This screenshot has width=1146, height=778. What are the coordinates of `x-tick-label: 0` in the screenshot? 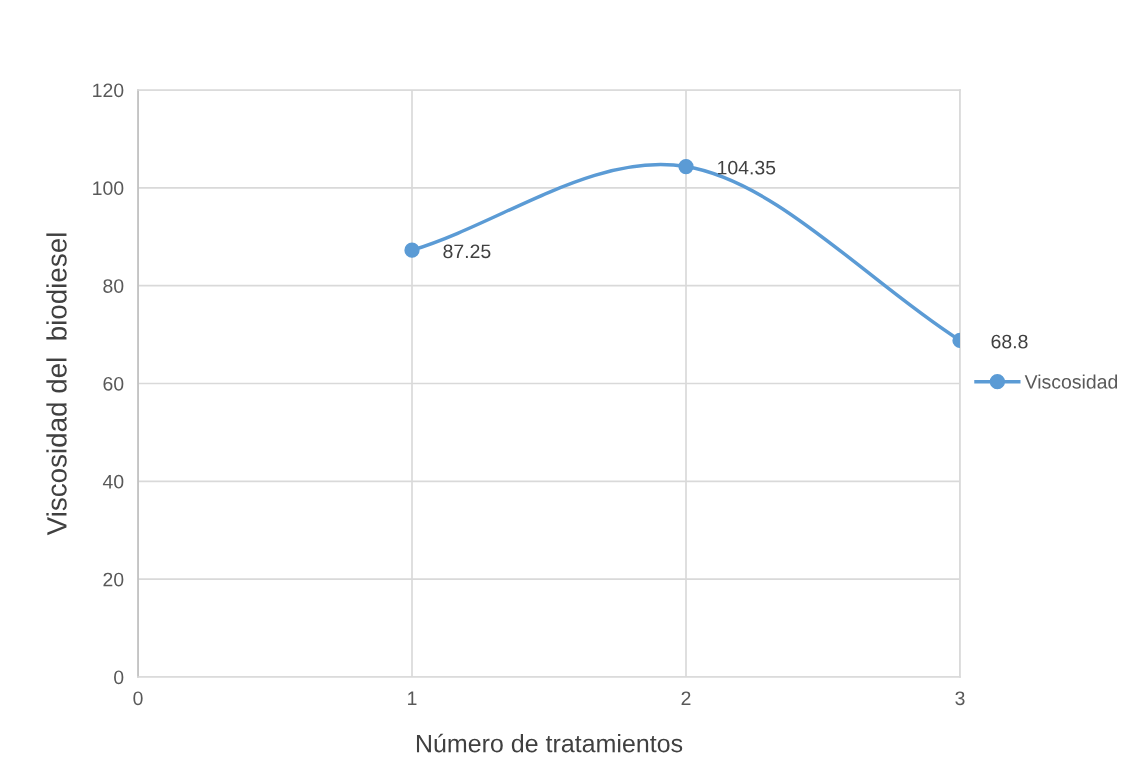 It's located at (138, 698).